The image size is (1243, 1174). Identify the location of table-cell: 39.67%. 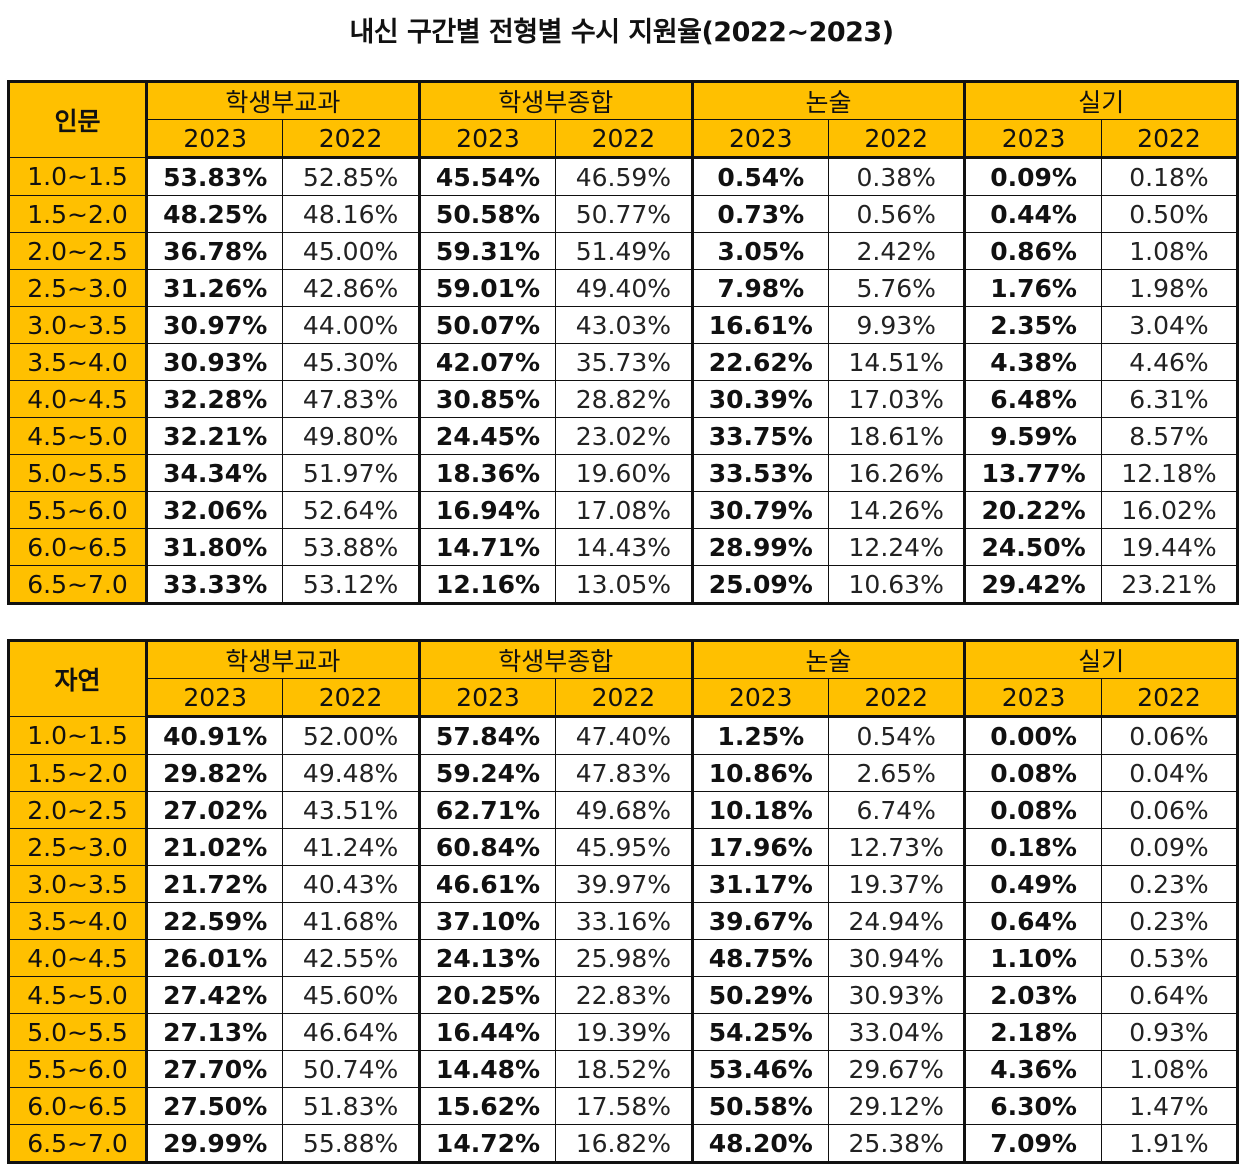
(759, 921).